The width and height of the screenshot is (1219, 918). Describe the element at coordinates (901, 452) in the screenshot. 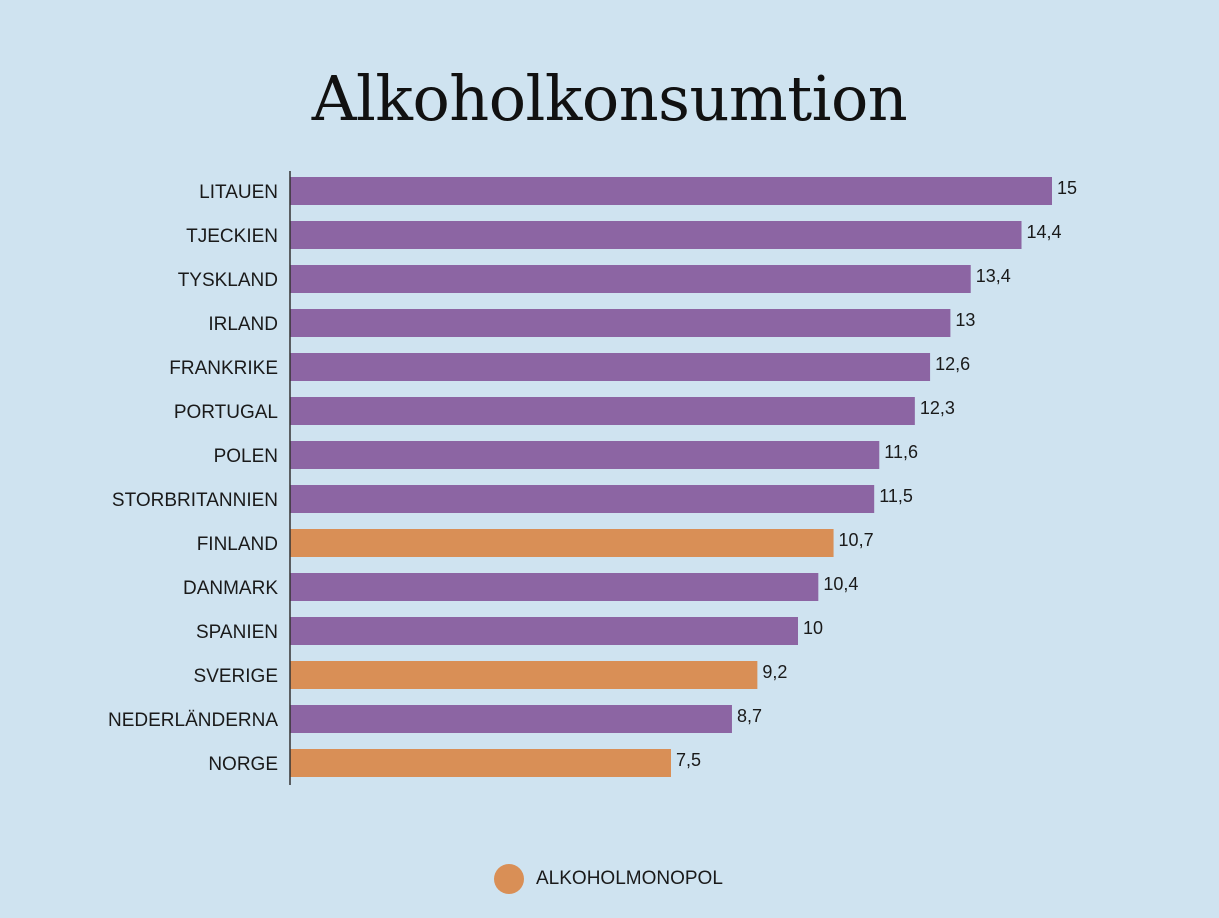

I see `value-label: 11,6` at that location.